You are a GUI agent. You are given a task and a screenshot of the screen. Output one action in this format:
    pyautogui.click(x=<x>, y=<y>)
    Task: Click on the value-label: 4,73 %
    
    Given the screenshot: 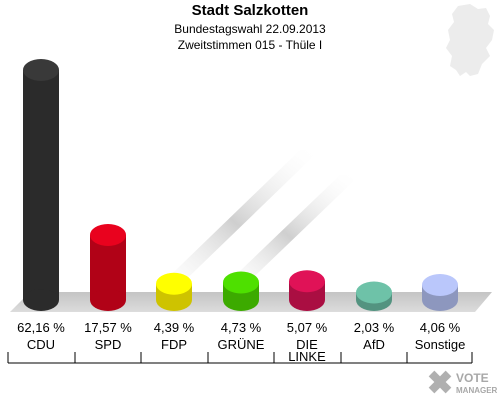 What is the action you would take?
    pyautogui.click(x=241, y=327)
    